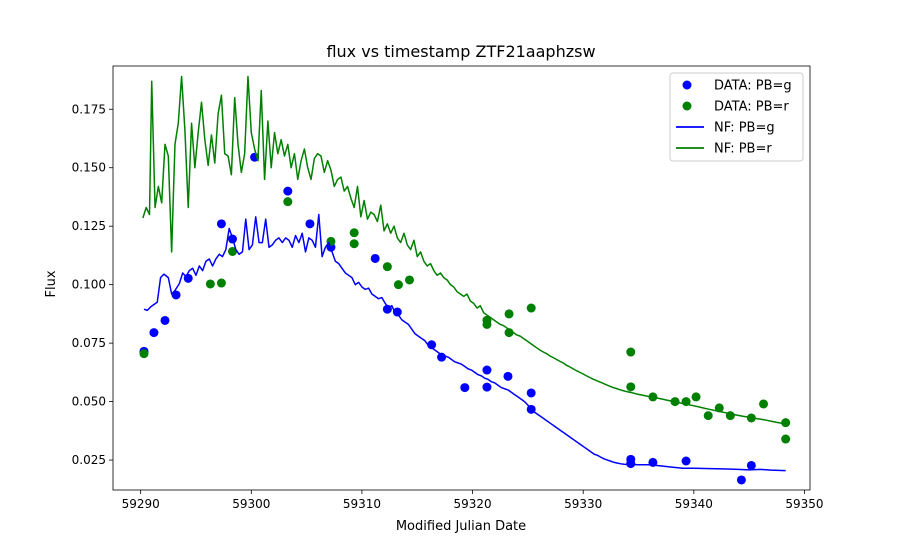  What do you see at coordinates (89, 460) in the screenshot?
I see `y-tick-label: 0.025` at bounding box center [89, 460].